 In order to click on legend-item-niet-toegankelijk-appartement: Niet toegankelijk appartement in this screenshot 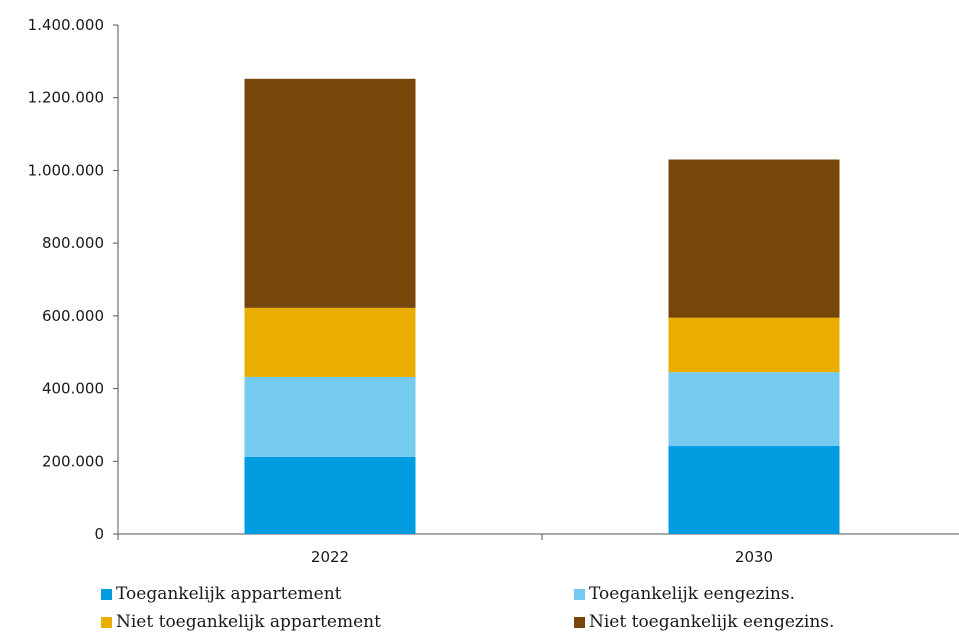, I will do `click(241, 622)`.